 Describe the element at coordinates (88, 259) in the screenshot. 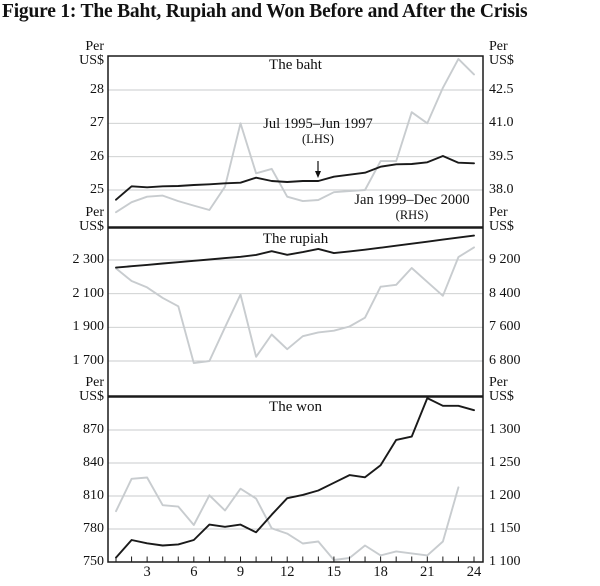

I see `lhs-tick-label: 2 300` at that location.